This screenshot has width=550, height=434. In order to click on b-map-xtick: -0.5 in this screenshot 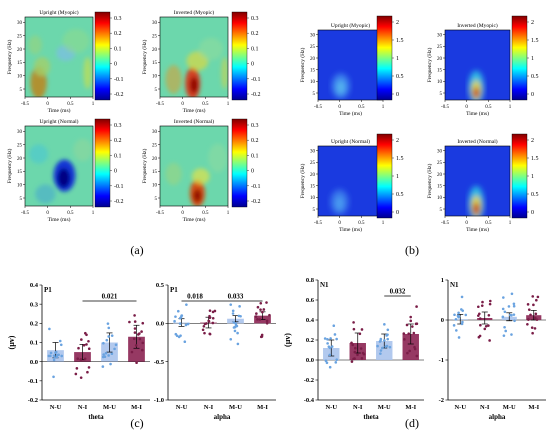, I will do `click(318, 223)`.